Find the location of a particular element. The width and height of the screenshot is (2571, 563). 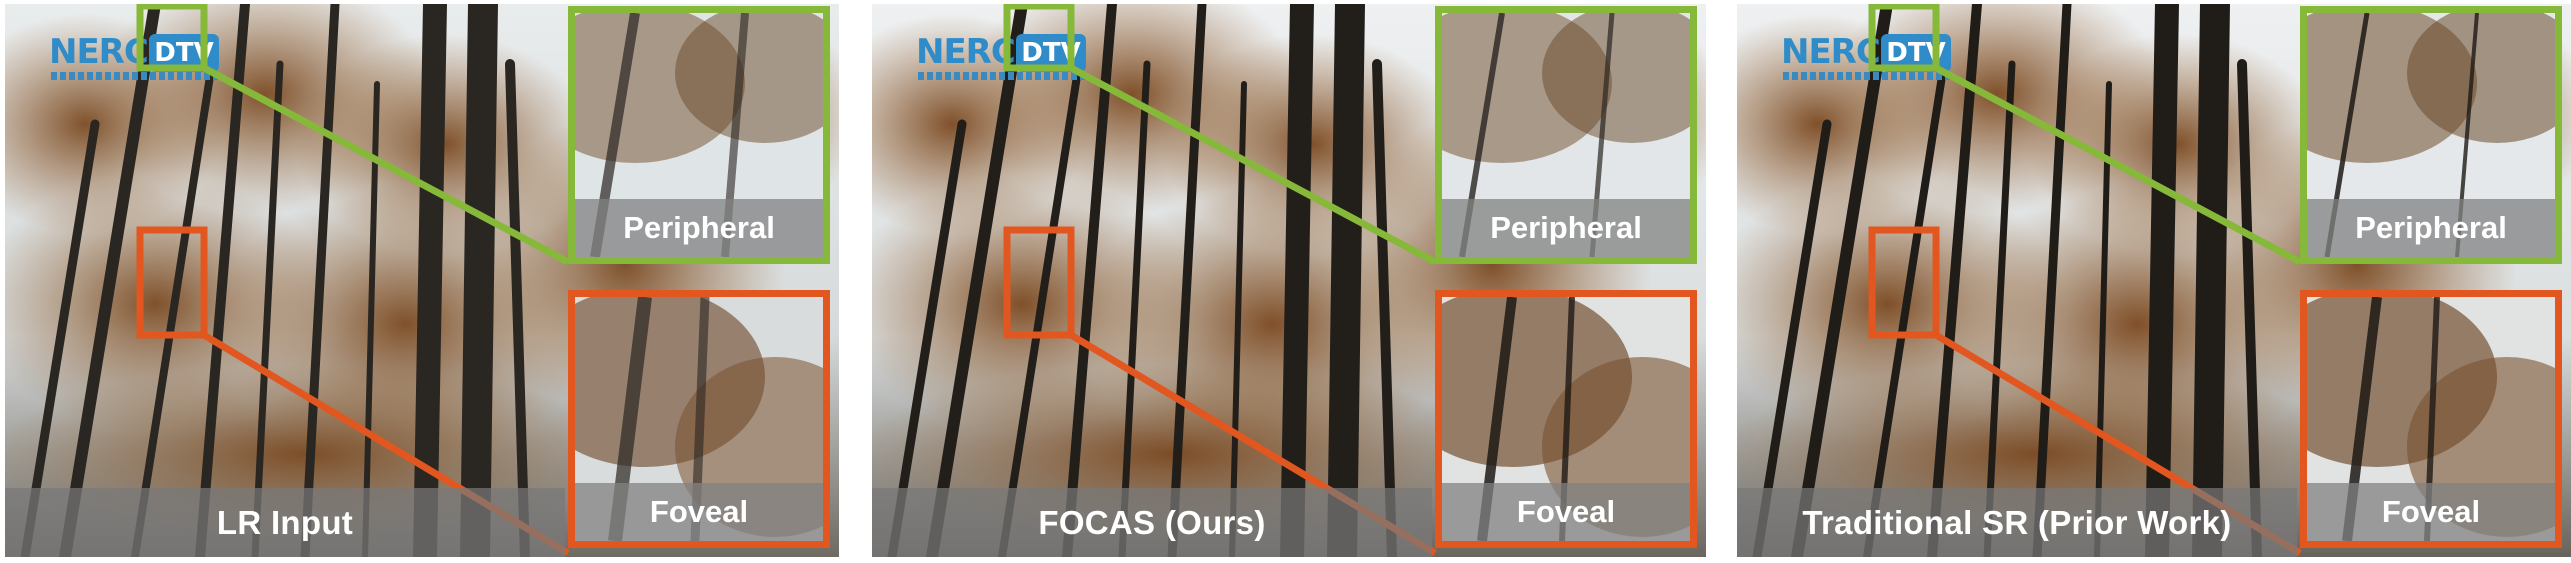

panel-caption: Traditional SR (Prior Work) is located at coordinates (2017, 522).